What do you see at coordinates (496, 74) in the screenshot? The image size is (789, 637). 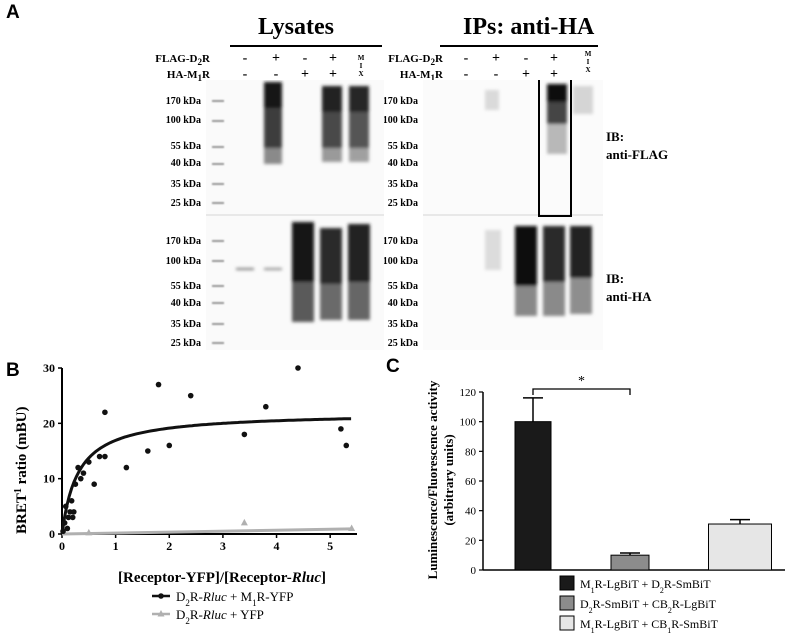 I see `ip-lane2-ha: -` at bounding box center [496, 74].